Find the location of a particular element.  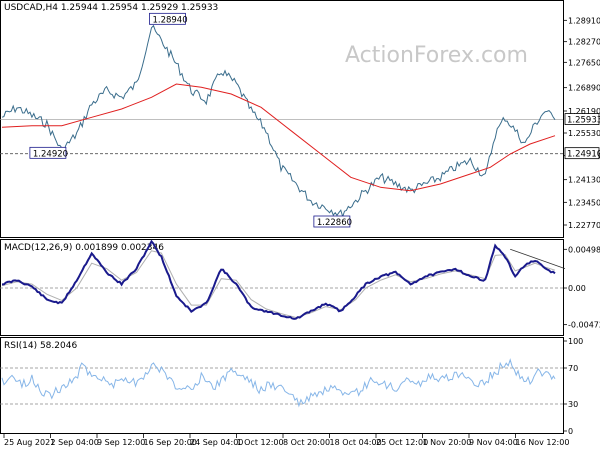

rsi-y-tick-label: 70 is located at coordinates (573, 368).